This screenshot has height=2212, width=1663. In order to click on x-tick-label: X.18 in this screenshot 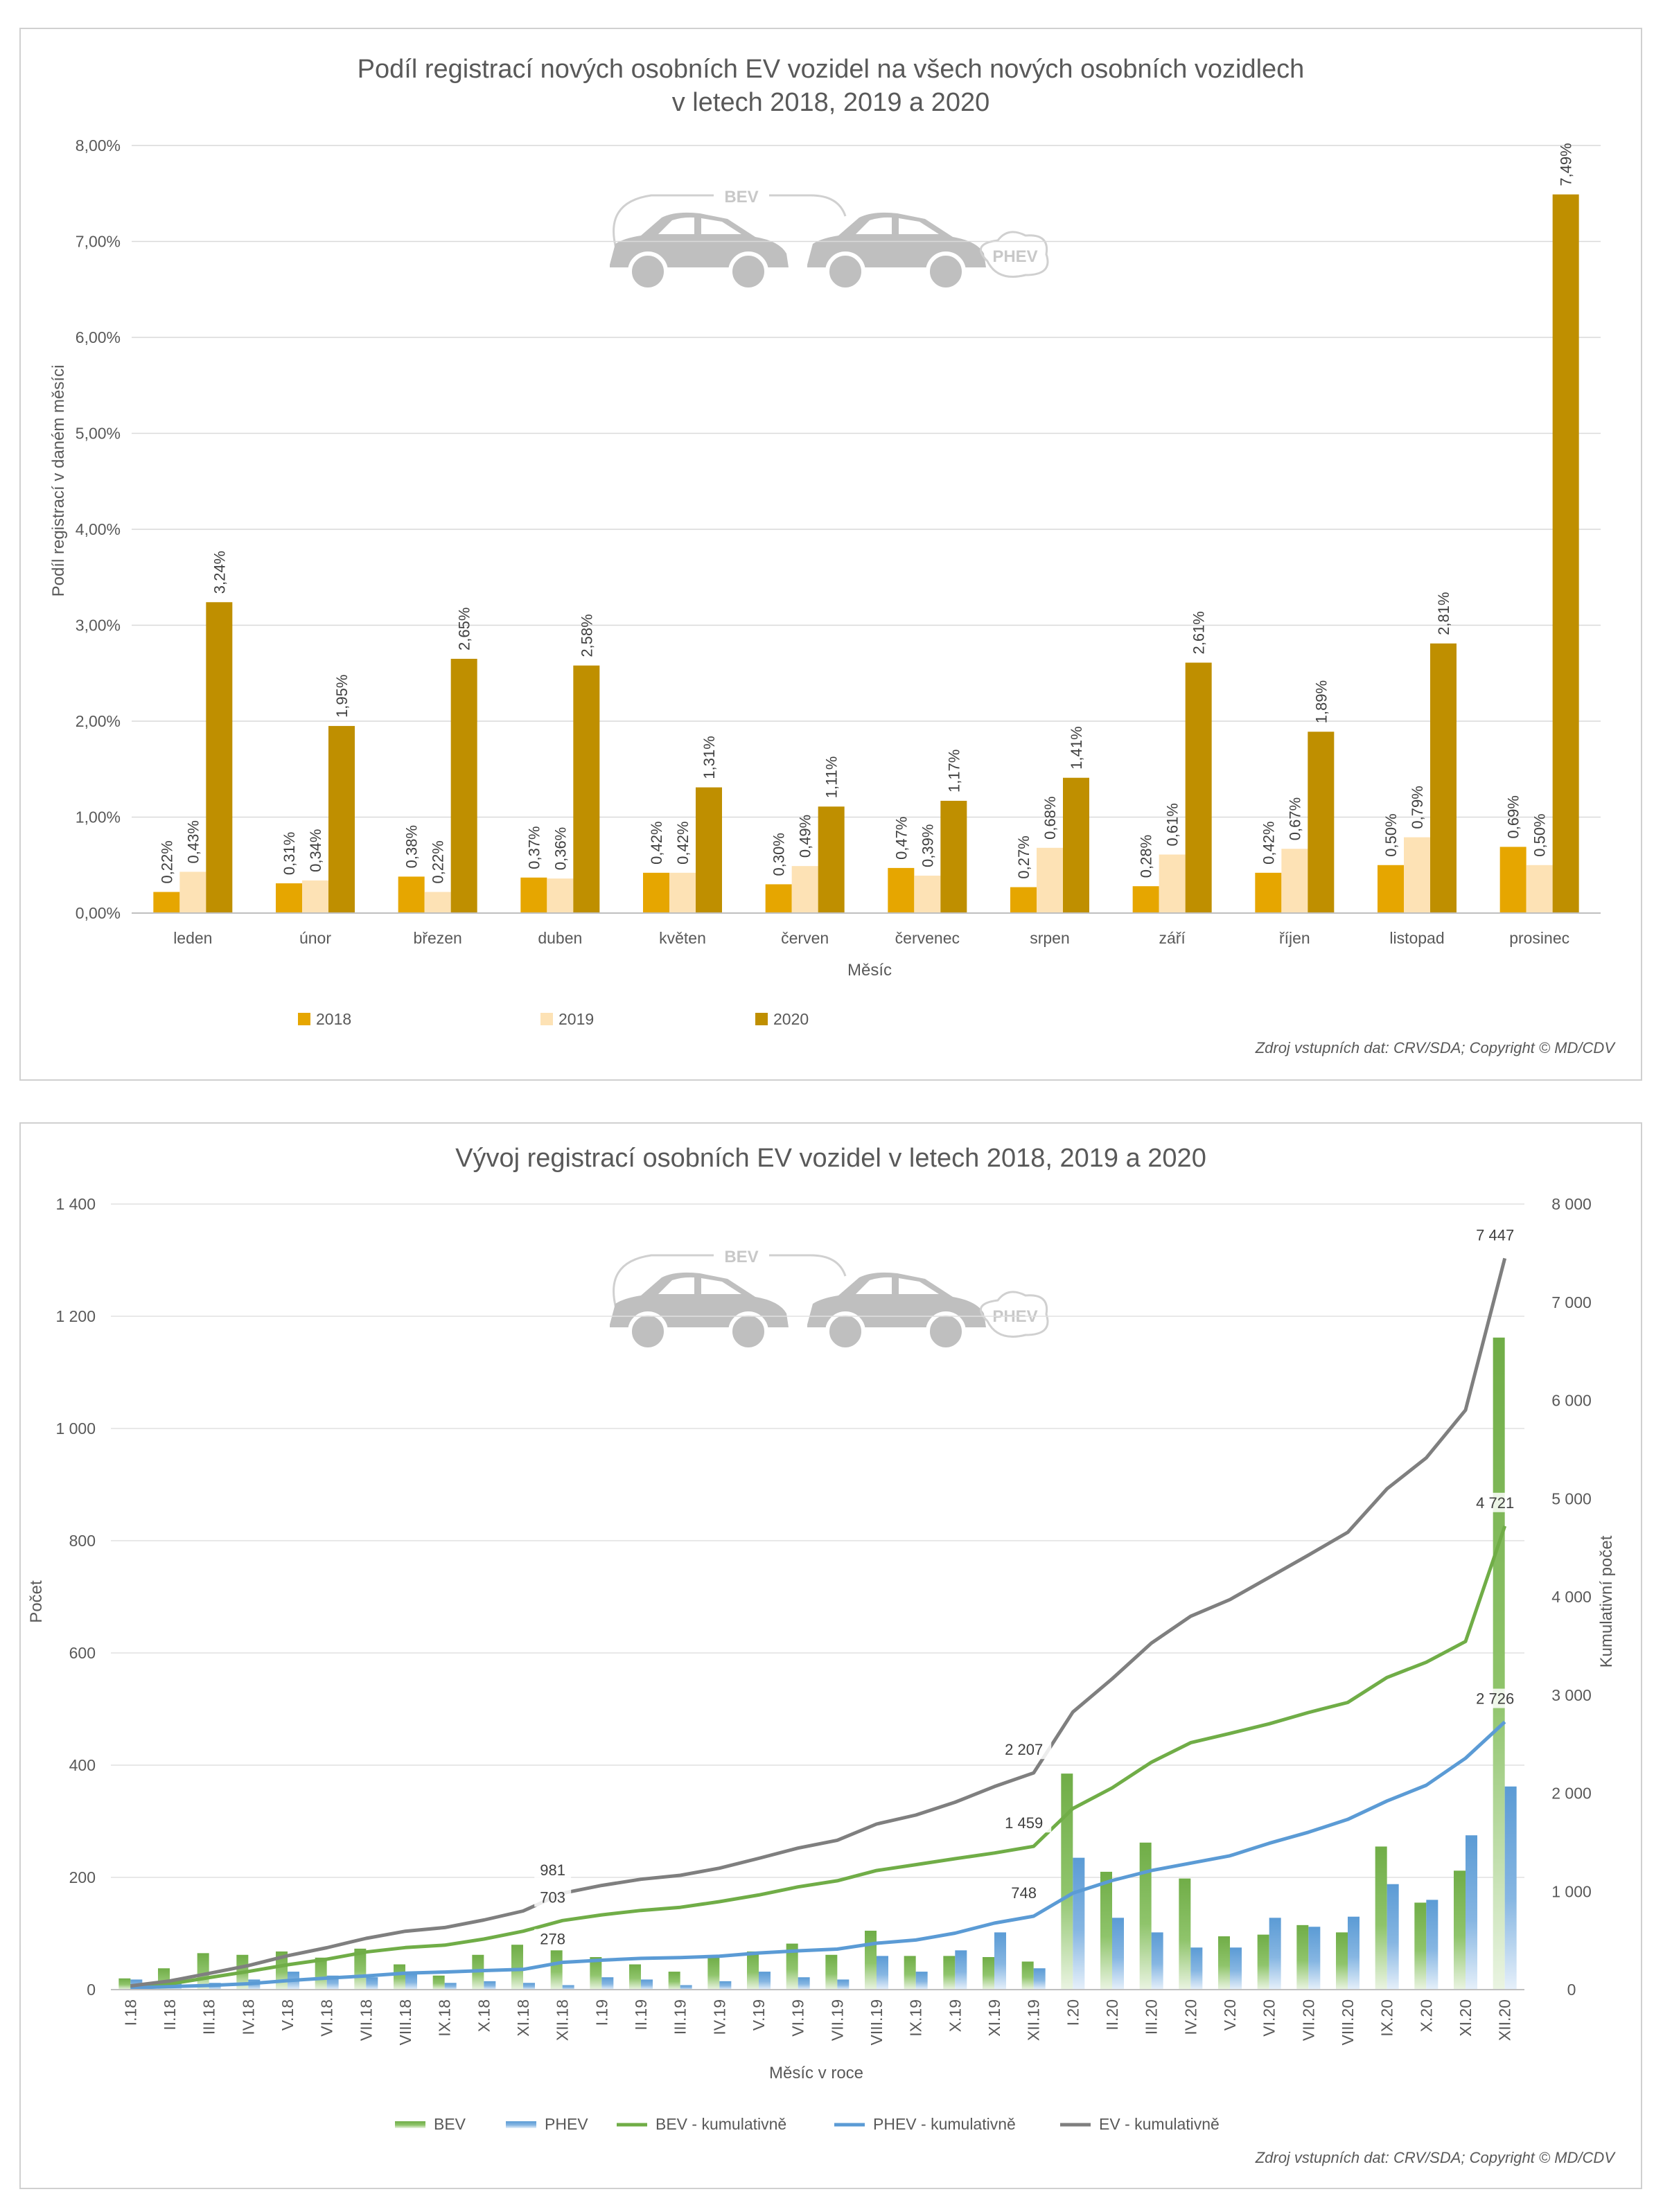, I will do `click(484, 2016)`.